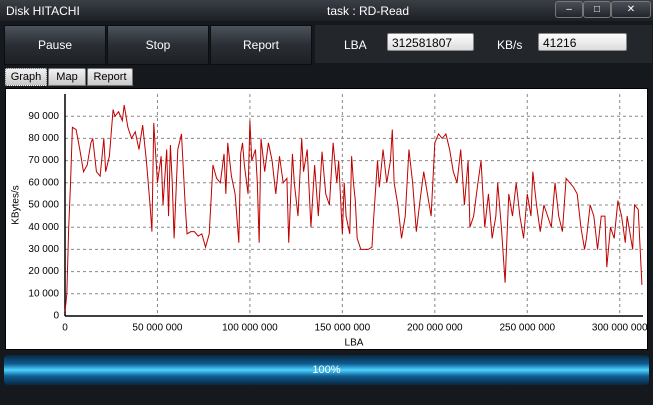 The height and width of the screenshot is (405, 653). What do you see at coordinates (620, 328) in the screenshot?
I see `x-tick-label: 300 000 000` at bounding box center [620, 328].